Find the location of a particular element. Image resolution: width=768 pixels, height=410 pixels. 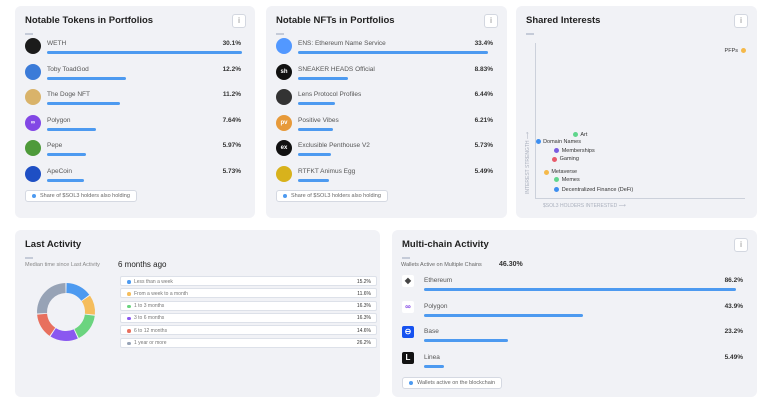

x-axis-label: $SOL3 HOLDERS INTERESTED ⟶ is located at coordinates (584, 206).